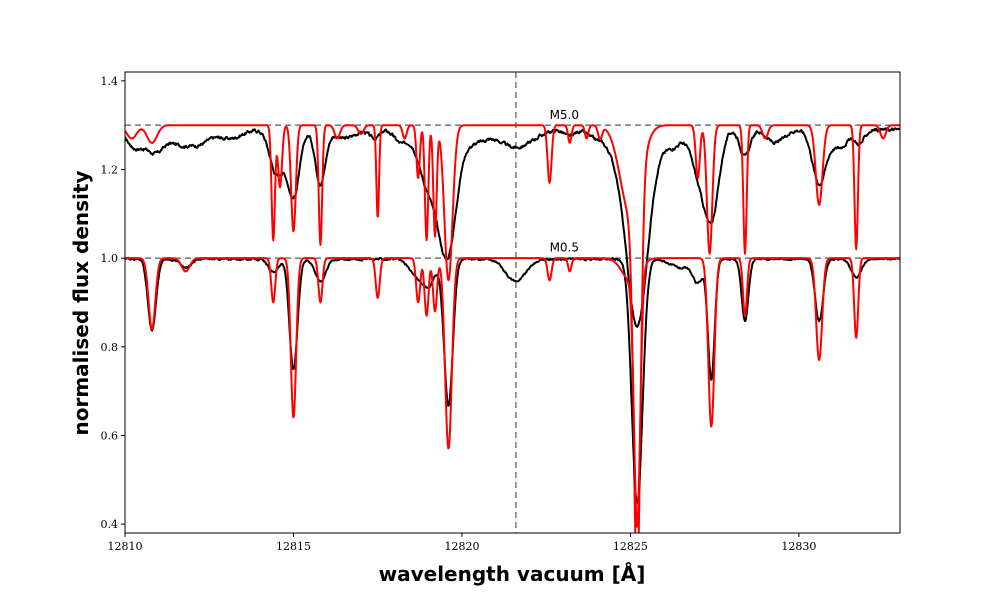  What do you see at coordinates (461, 546) in the screenshot?
I see `x-tick-label: 12820` at bounding box center [461, 546].